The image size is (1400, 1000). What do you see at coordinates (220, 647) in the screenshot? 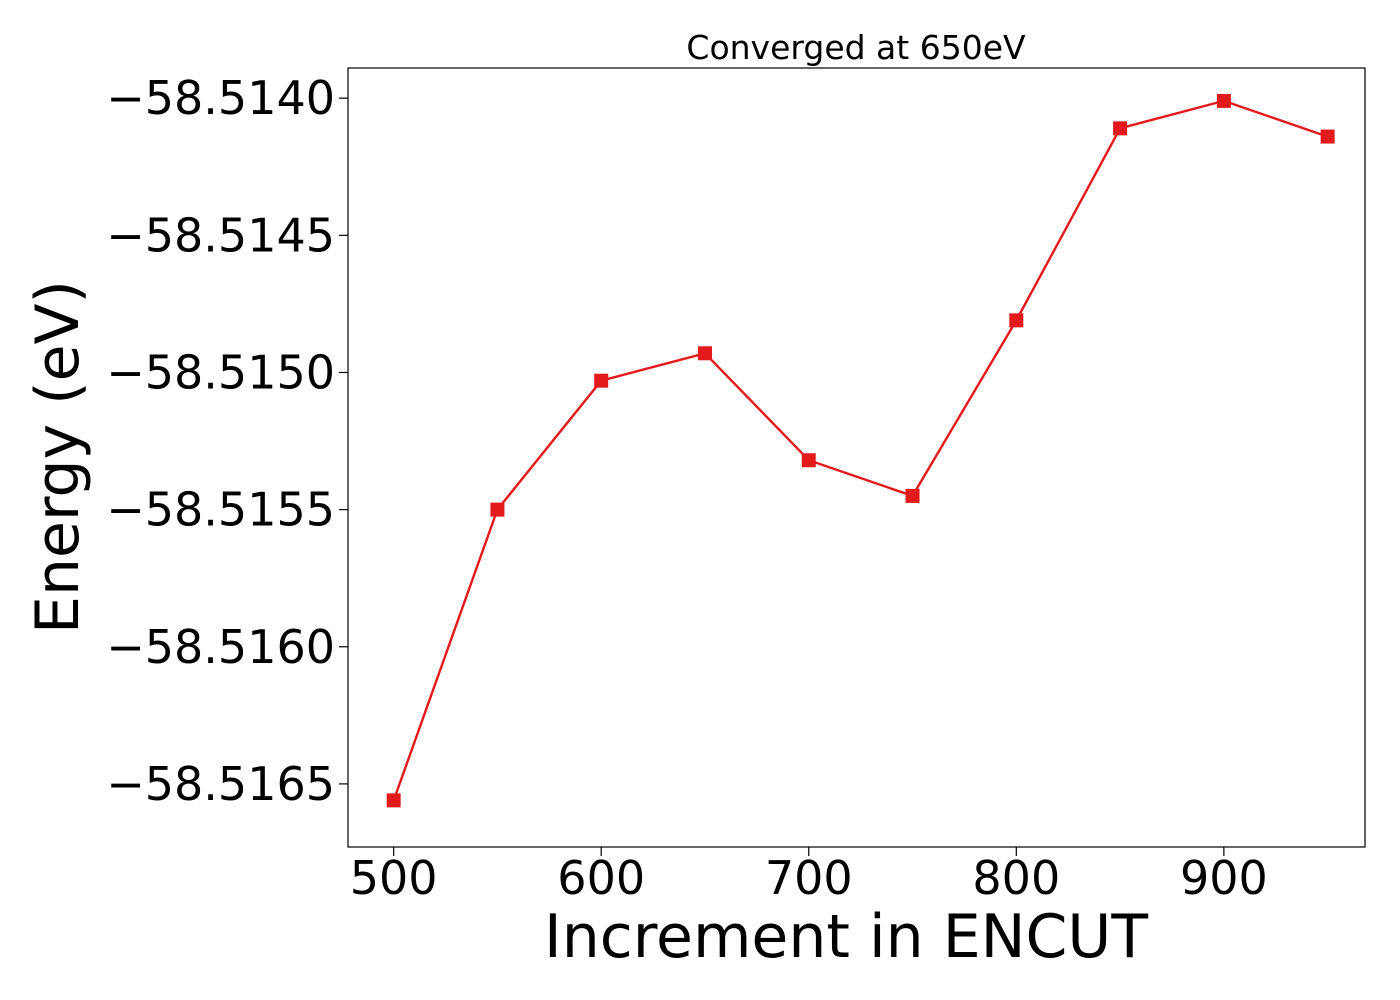
I see `y-tick-label: −58.5160` at bounding box center [220, 647].